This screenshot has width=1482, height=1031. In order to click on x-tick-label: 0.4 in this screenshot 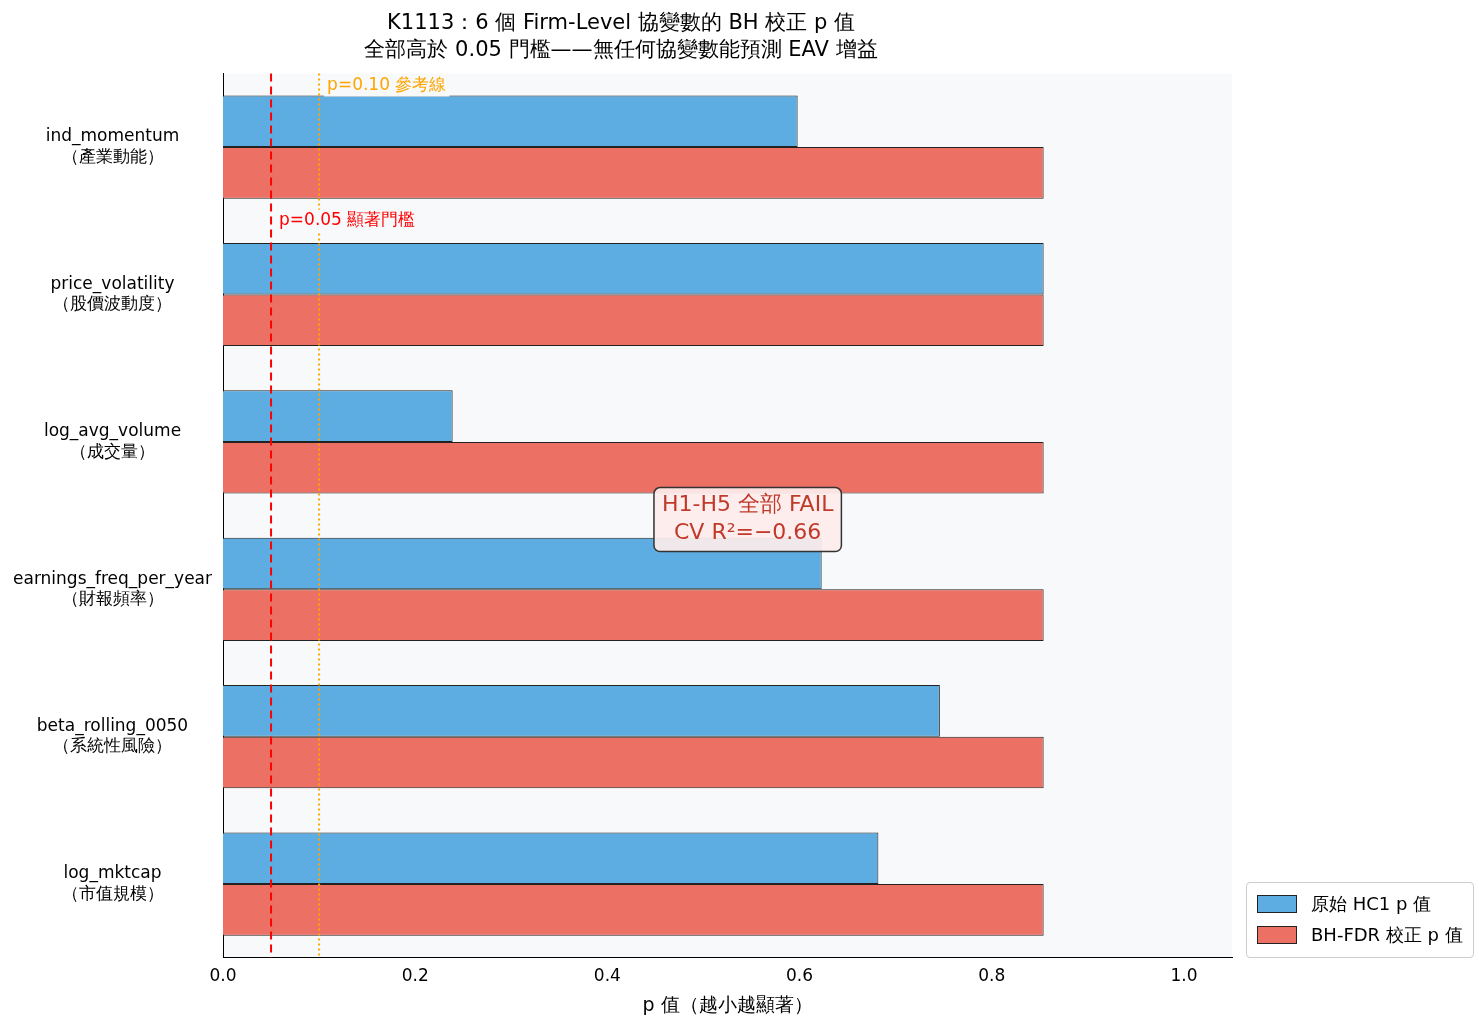, I will do `click(607, 975)`.